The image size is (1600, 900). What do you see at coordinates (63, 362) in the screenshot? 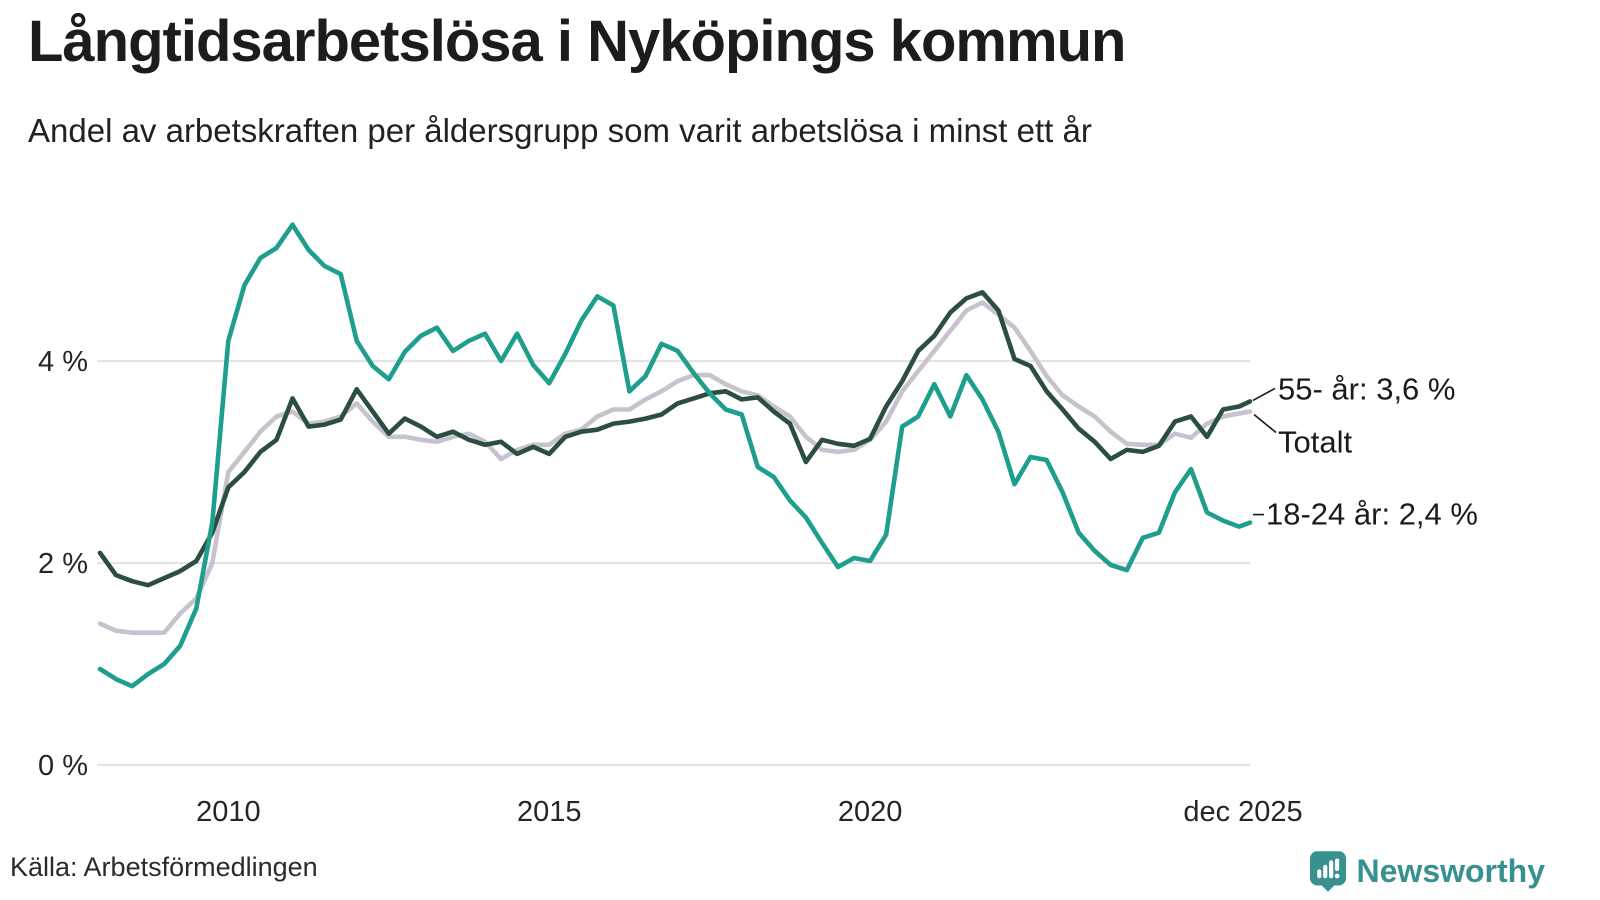
I see `y-tick-label: 4 %` at bounding box center [63, 362].